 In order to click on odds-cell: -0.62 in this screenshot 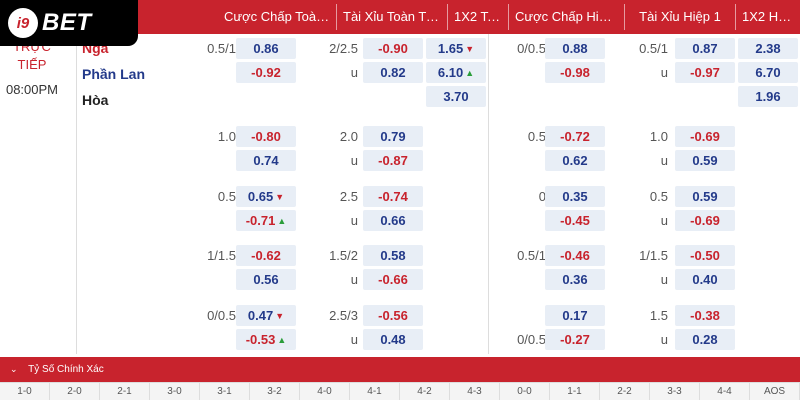, I will do `click(266, 255)`.